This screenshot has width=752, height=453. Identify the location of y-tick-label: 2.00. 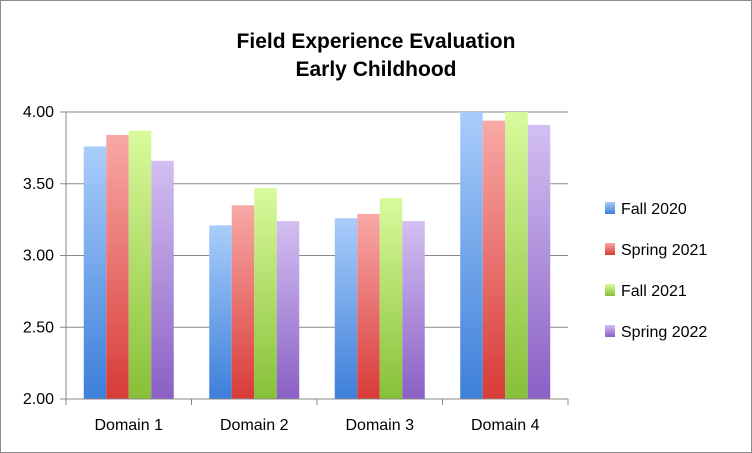
(38, 399).